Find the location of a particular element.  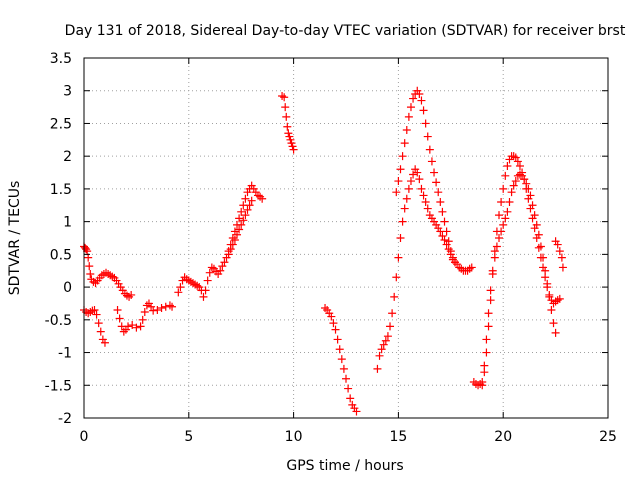

y-tick-label: 1.5 is located at coordinates (61, 190).